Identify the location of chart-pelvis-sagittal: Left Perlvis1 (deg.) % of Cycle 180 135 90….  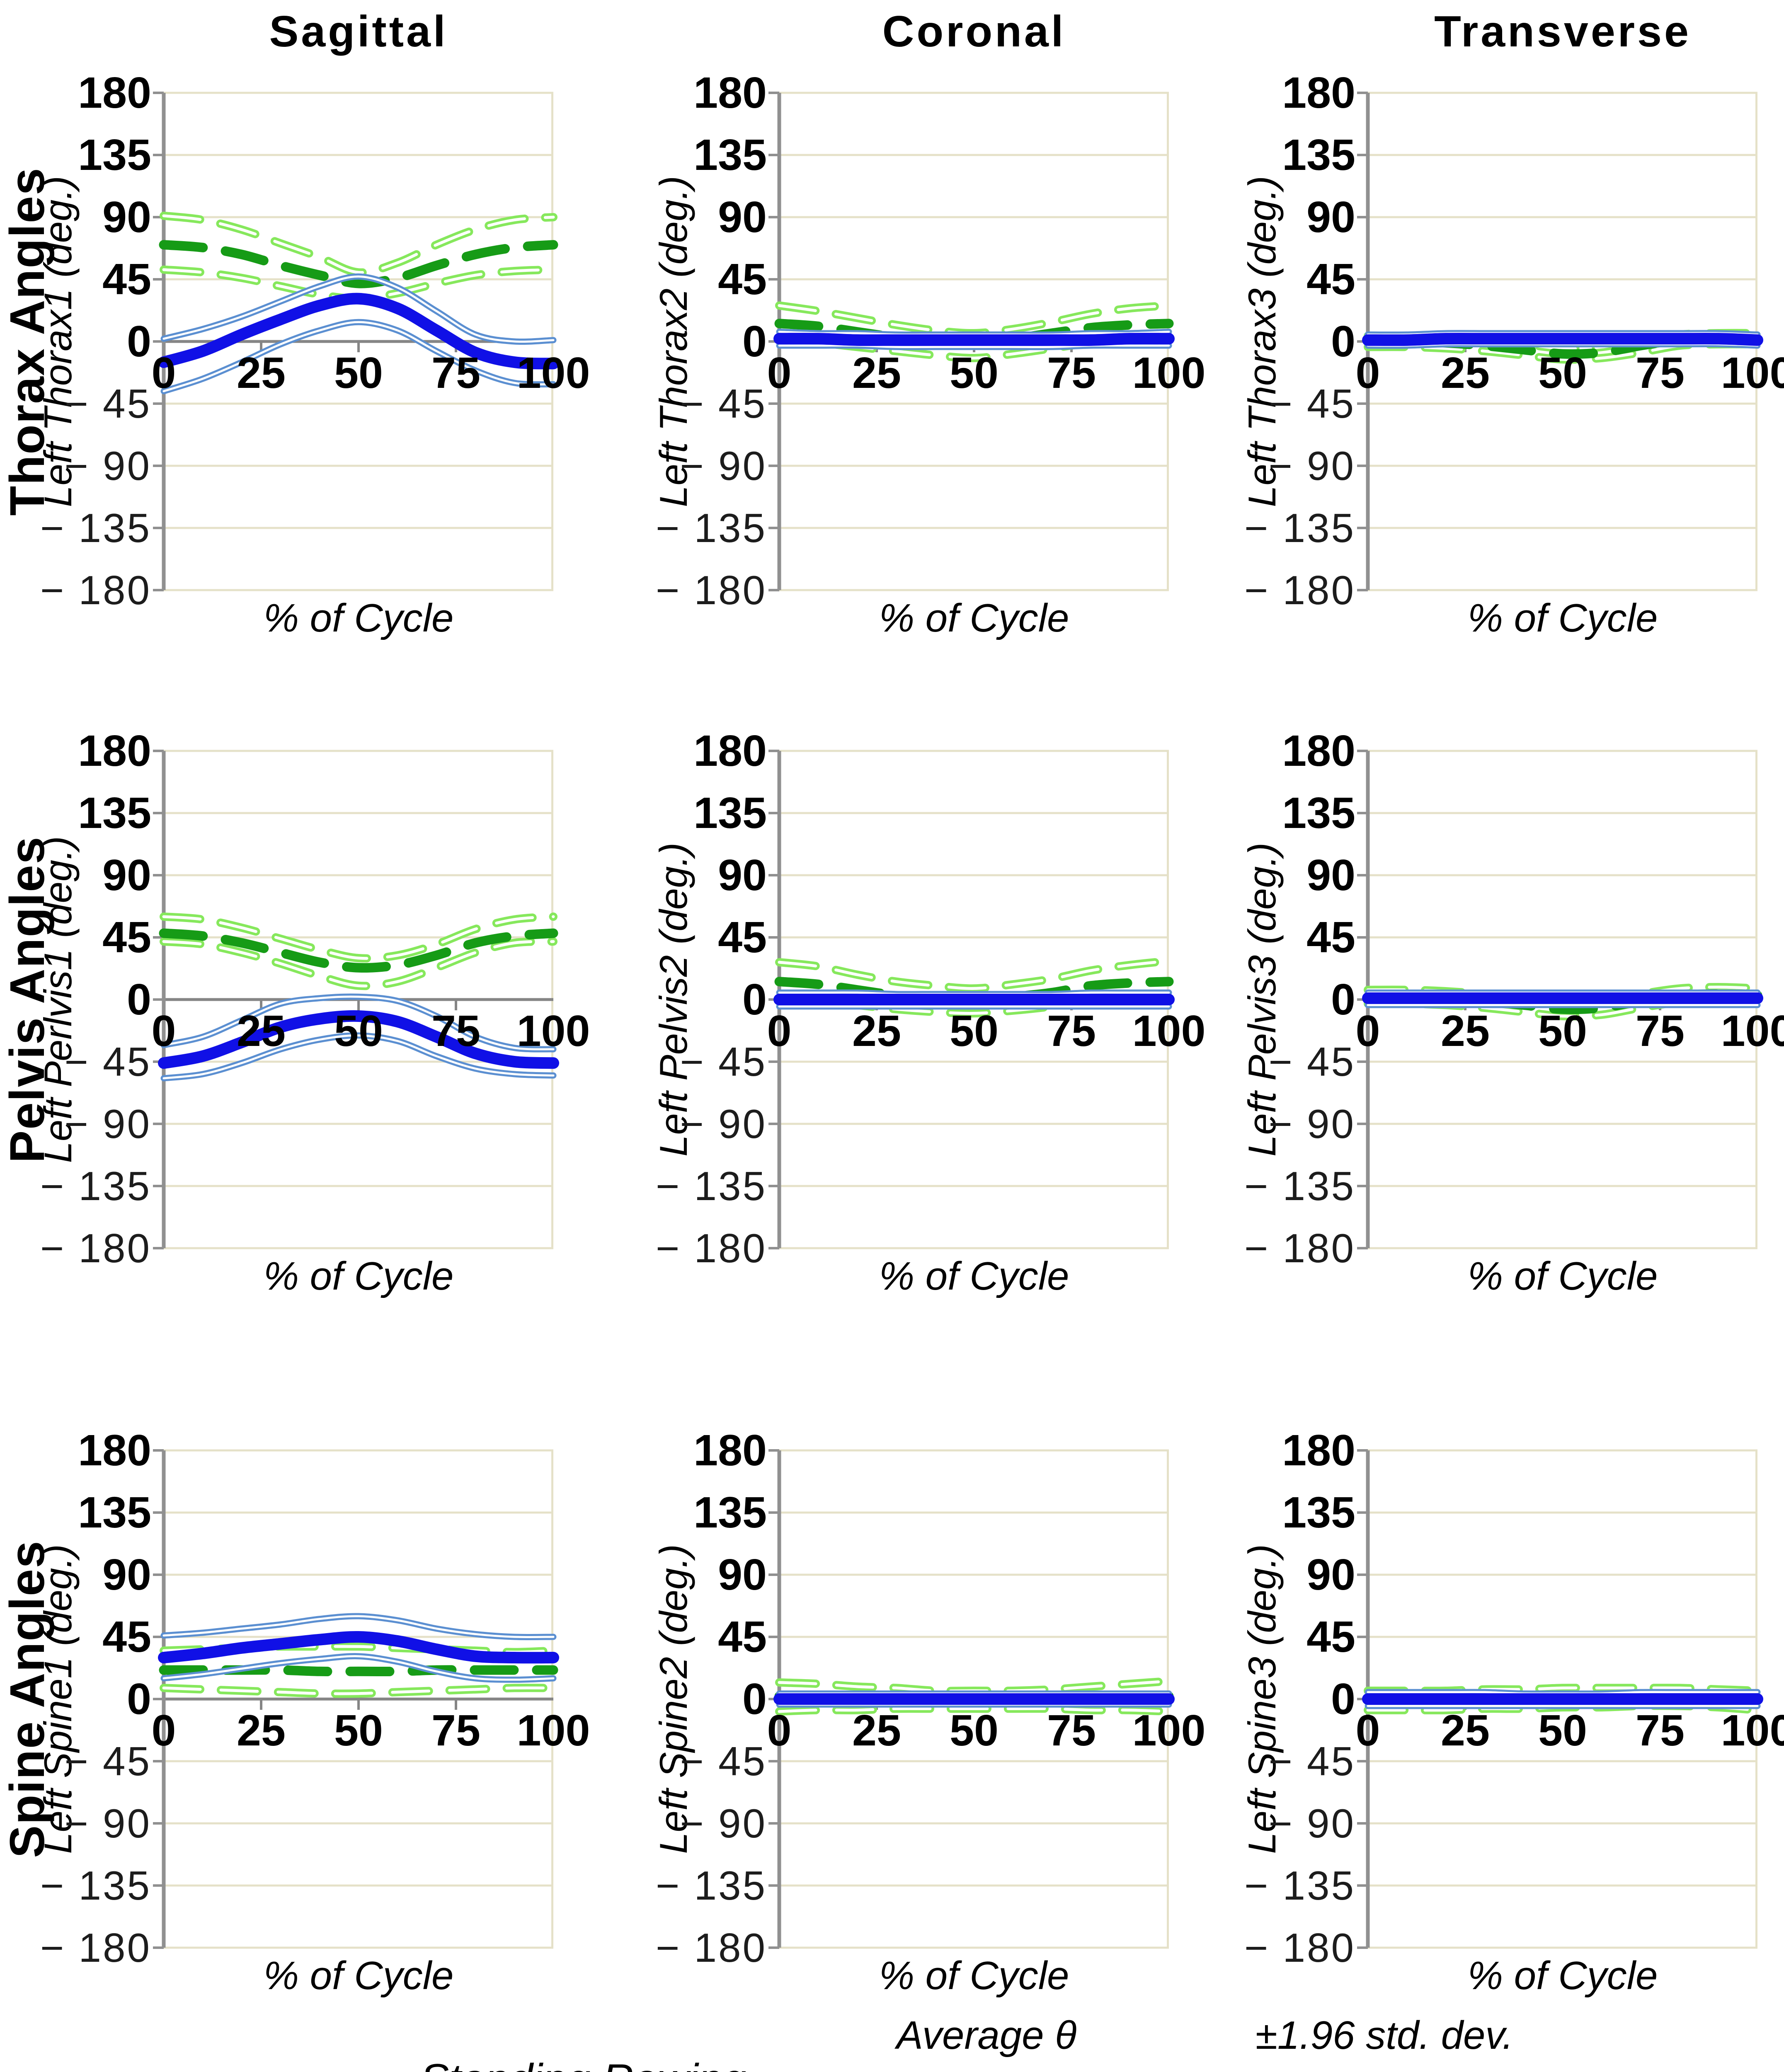
(313, 1013).